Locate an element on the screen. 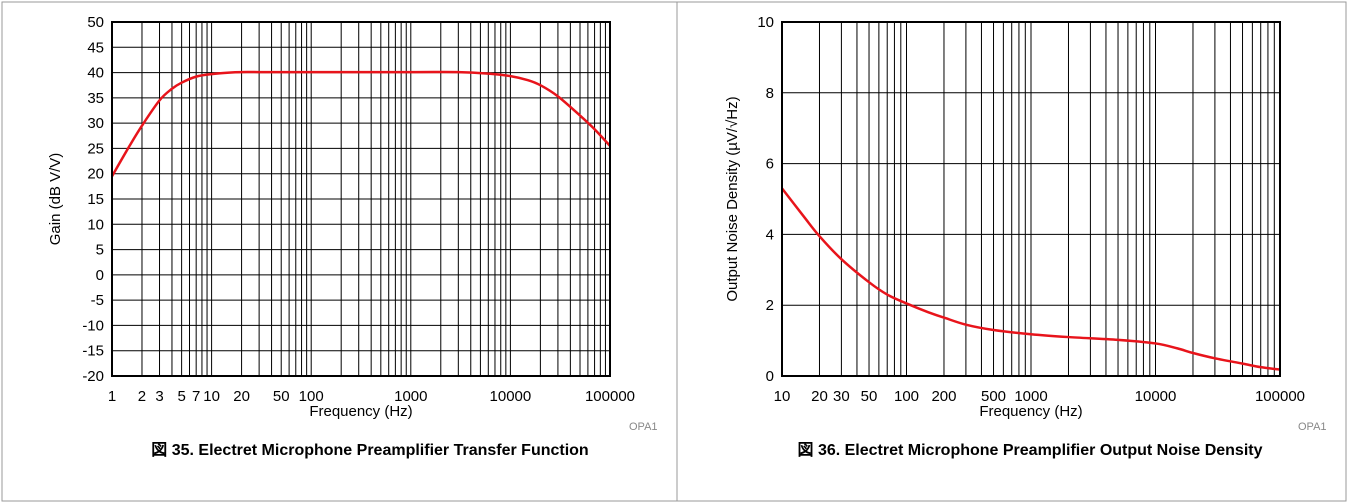 This screenshot has height=504, width=1349. x-tick-label: 500 is located at coordinates (993, 396).